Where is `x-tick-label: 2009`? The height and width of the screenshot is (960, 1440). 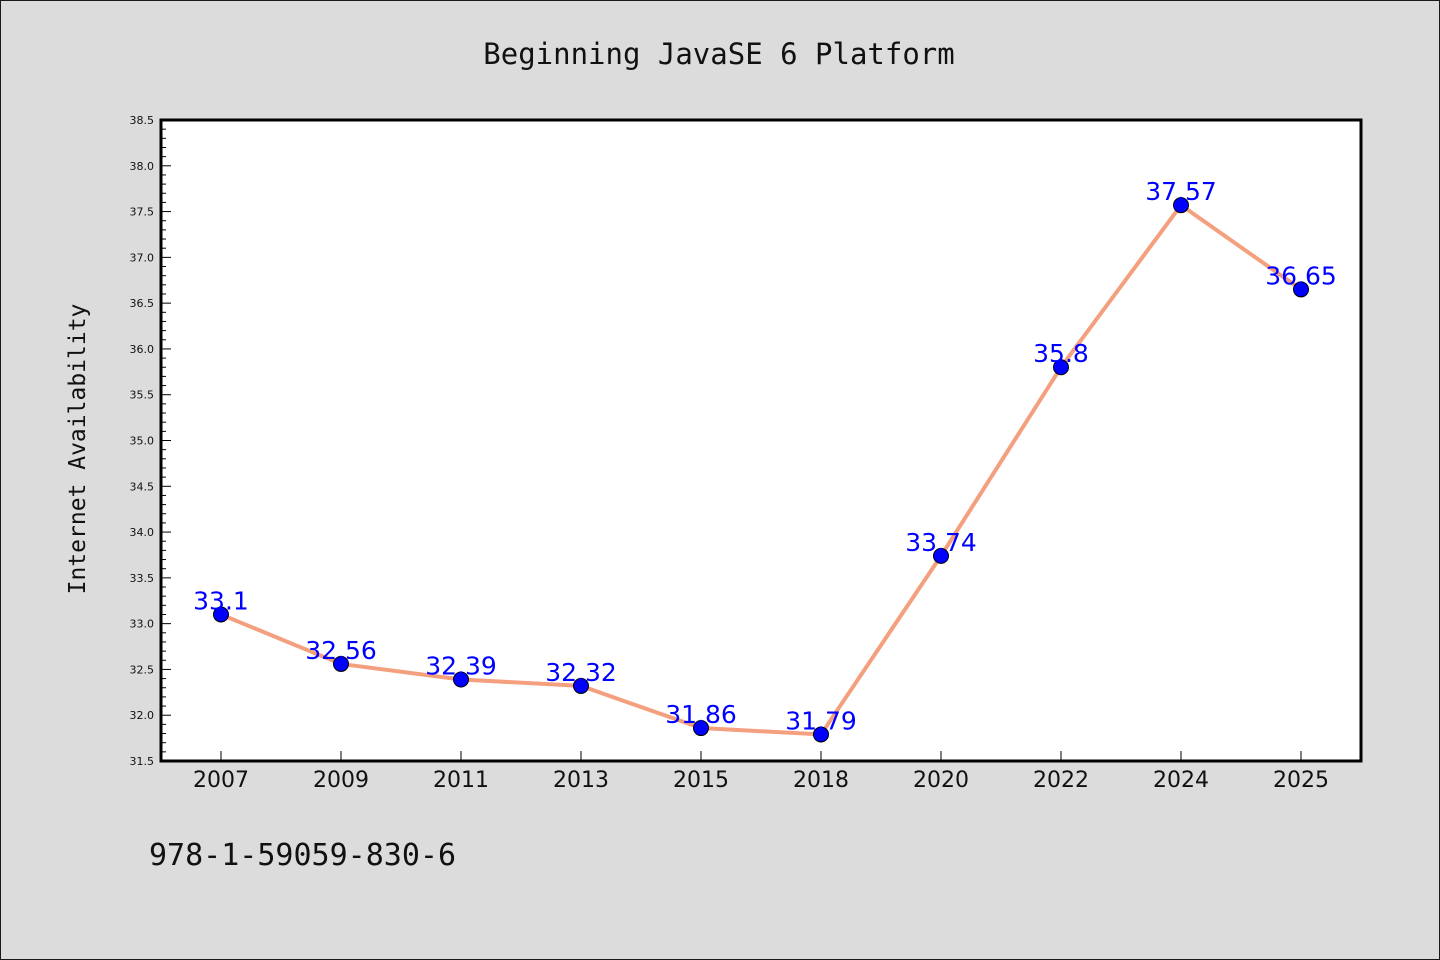
x-tick-label: 2009 is located at coordinates (341, 780).